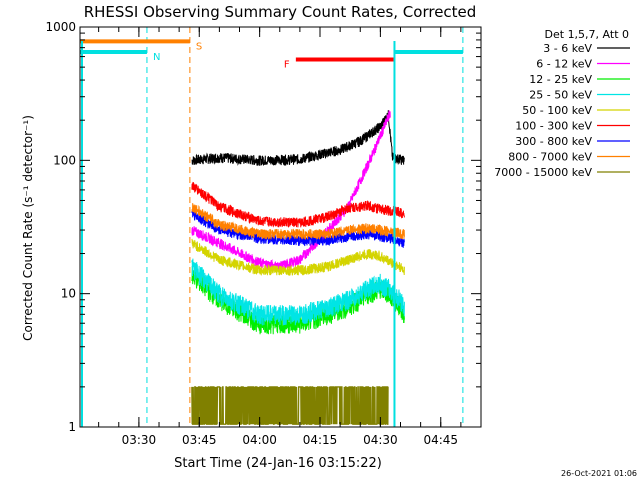 The width and height of the screenshot is (640, 480). I want to click on y-tick-label: 100, so click(64, 160).